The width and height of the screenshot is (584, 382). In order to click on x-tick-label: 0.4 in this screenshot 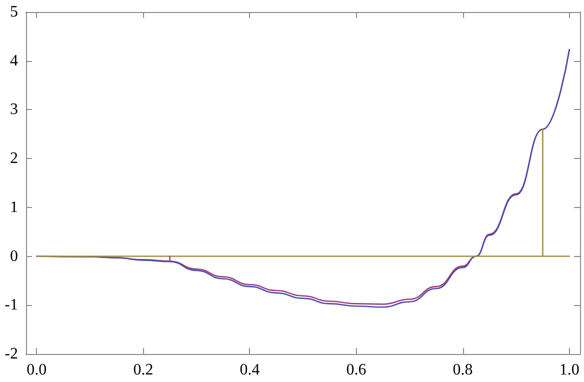, I will do `click(250, 370)`.